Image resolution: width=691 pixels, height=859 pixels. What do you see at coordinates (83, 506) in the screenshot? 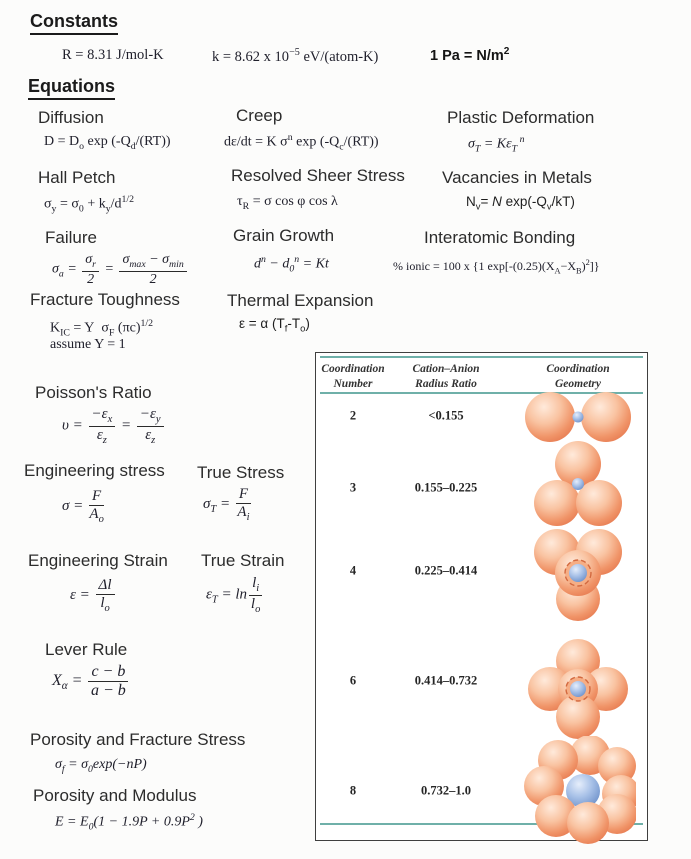
I see `equation-formula-engineering-stress: σ = F Ao` at bounding box center [83, 506].